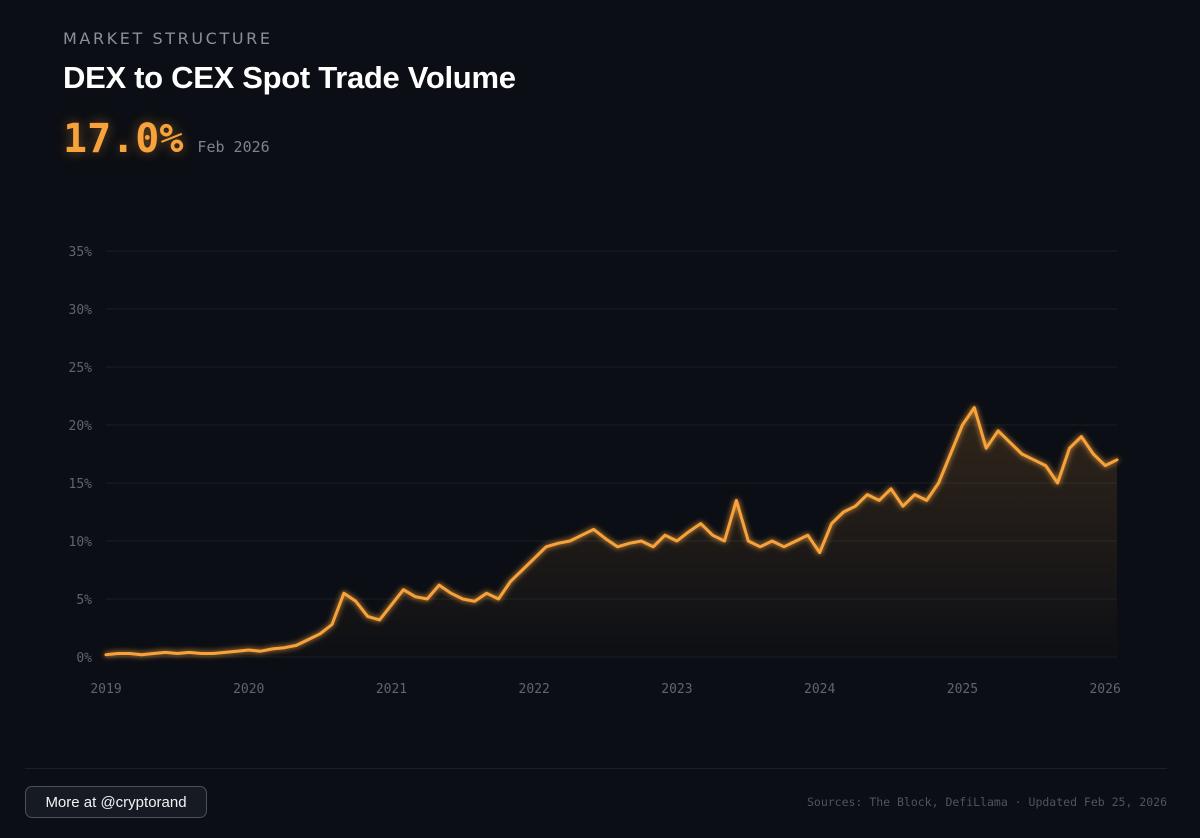 The image size is (1200, 838). I want to click on y-tick-label: 10%, so click(81, 542).